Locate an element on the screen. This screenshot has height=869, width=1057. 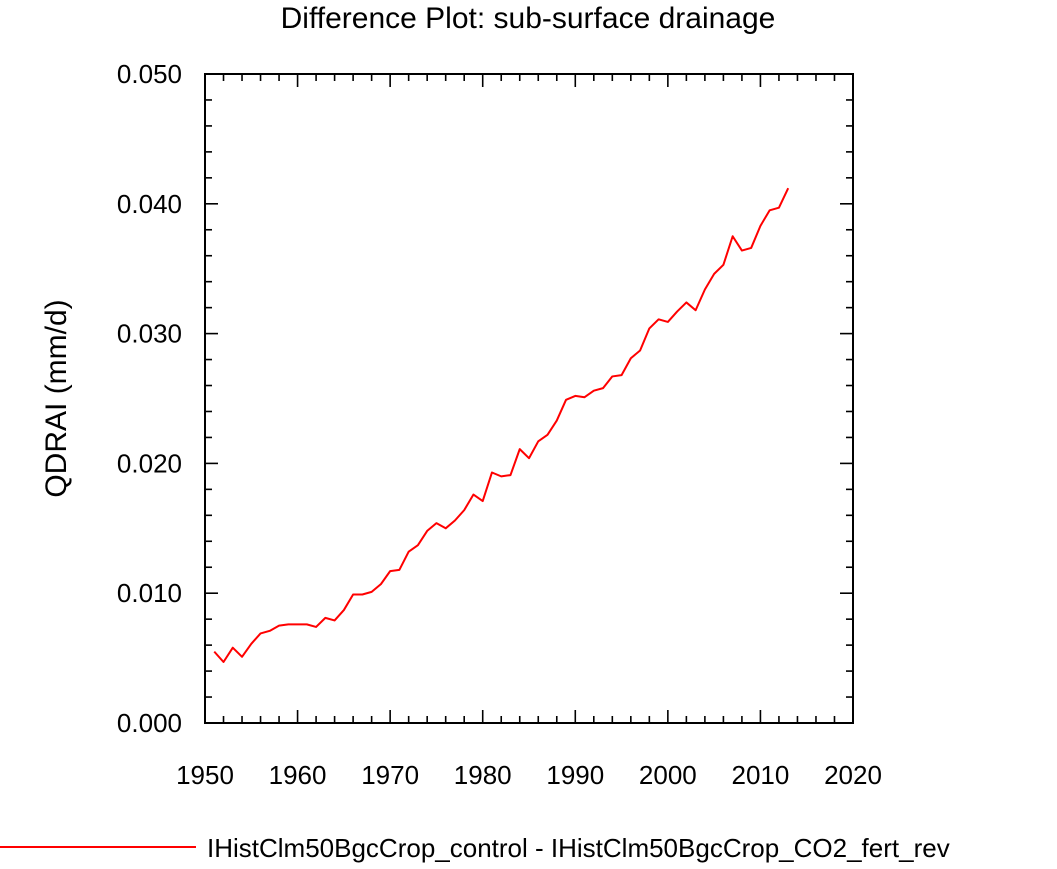
x-tick-label: 2020 is located at coordinates (853, 775).